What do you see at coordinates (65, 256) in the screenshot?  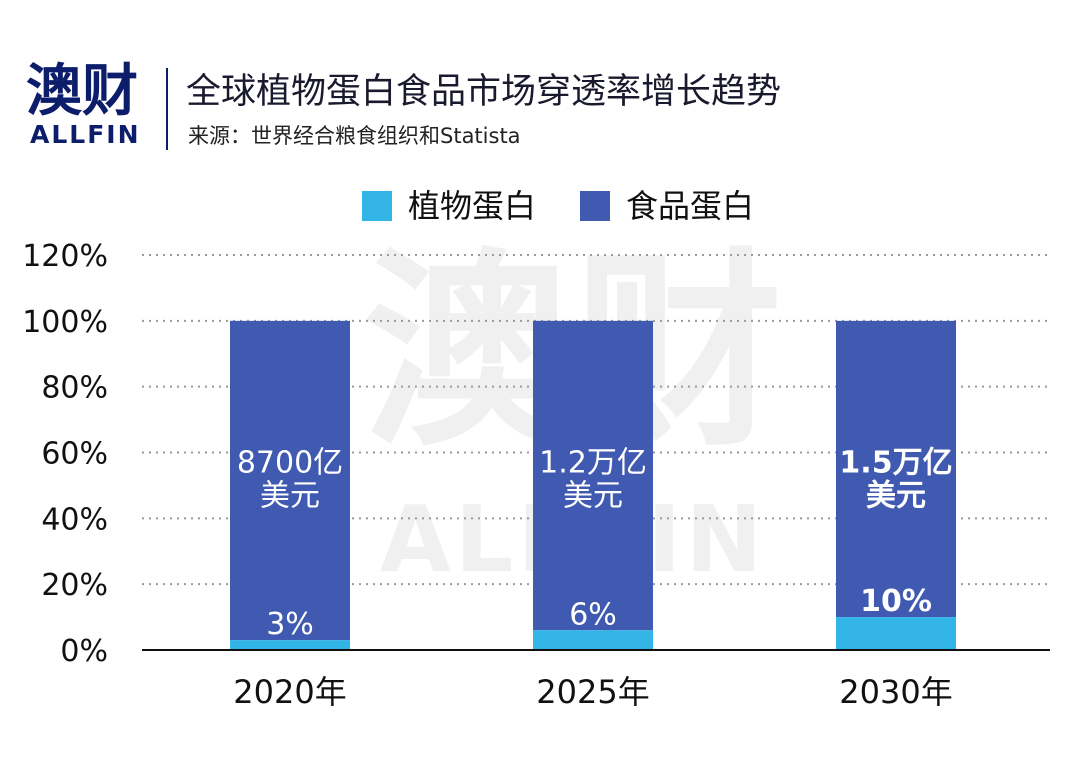 I see `y-tick-label: 120%` at bounding box center [65, 256].